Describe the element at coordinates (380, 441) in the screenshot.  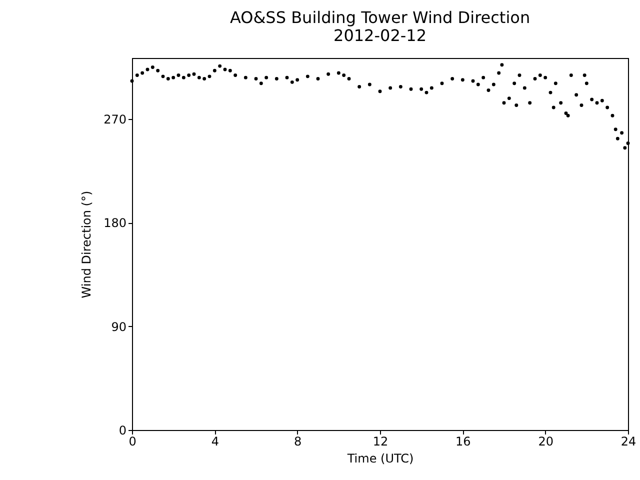
I see `x-tick-label: 12` at that location.